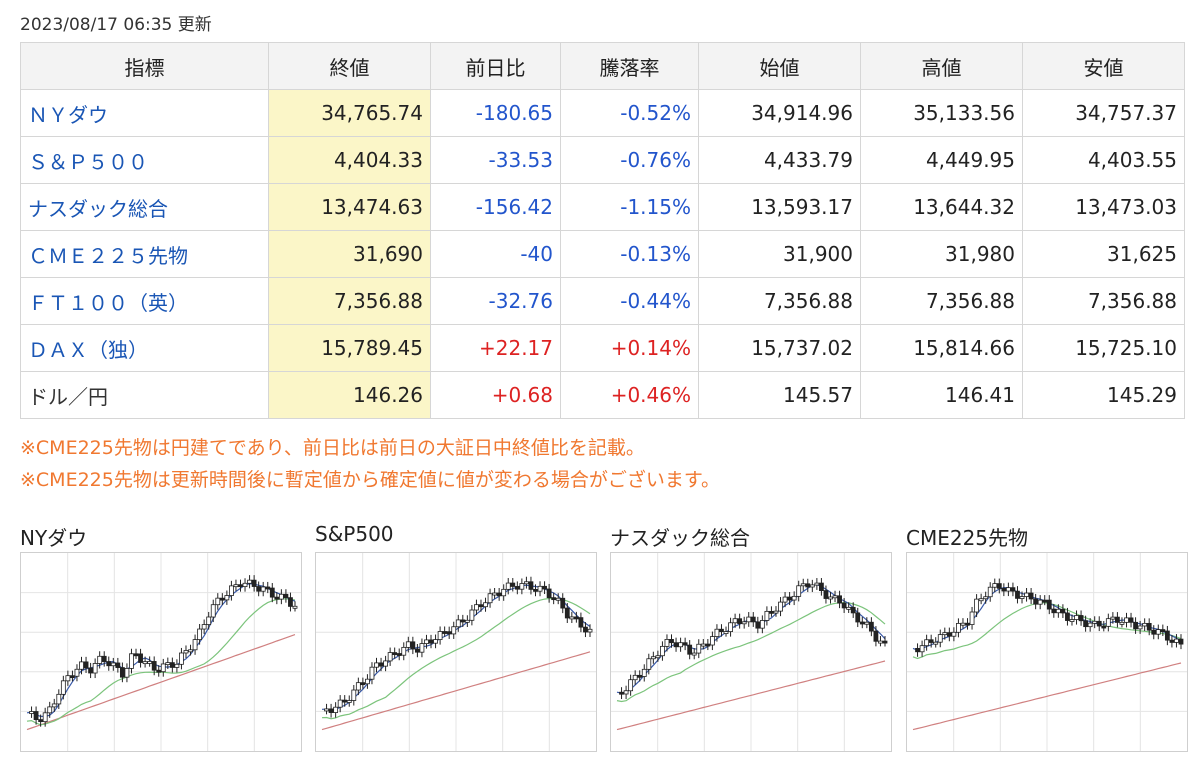 This screenshot has height=772, width=1200. What do you see at coordinates (349, 207) in the screenshot?
I see `close-cell: 13,474.63` at bounding box center [349, 207].